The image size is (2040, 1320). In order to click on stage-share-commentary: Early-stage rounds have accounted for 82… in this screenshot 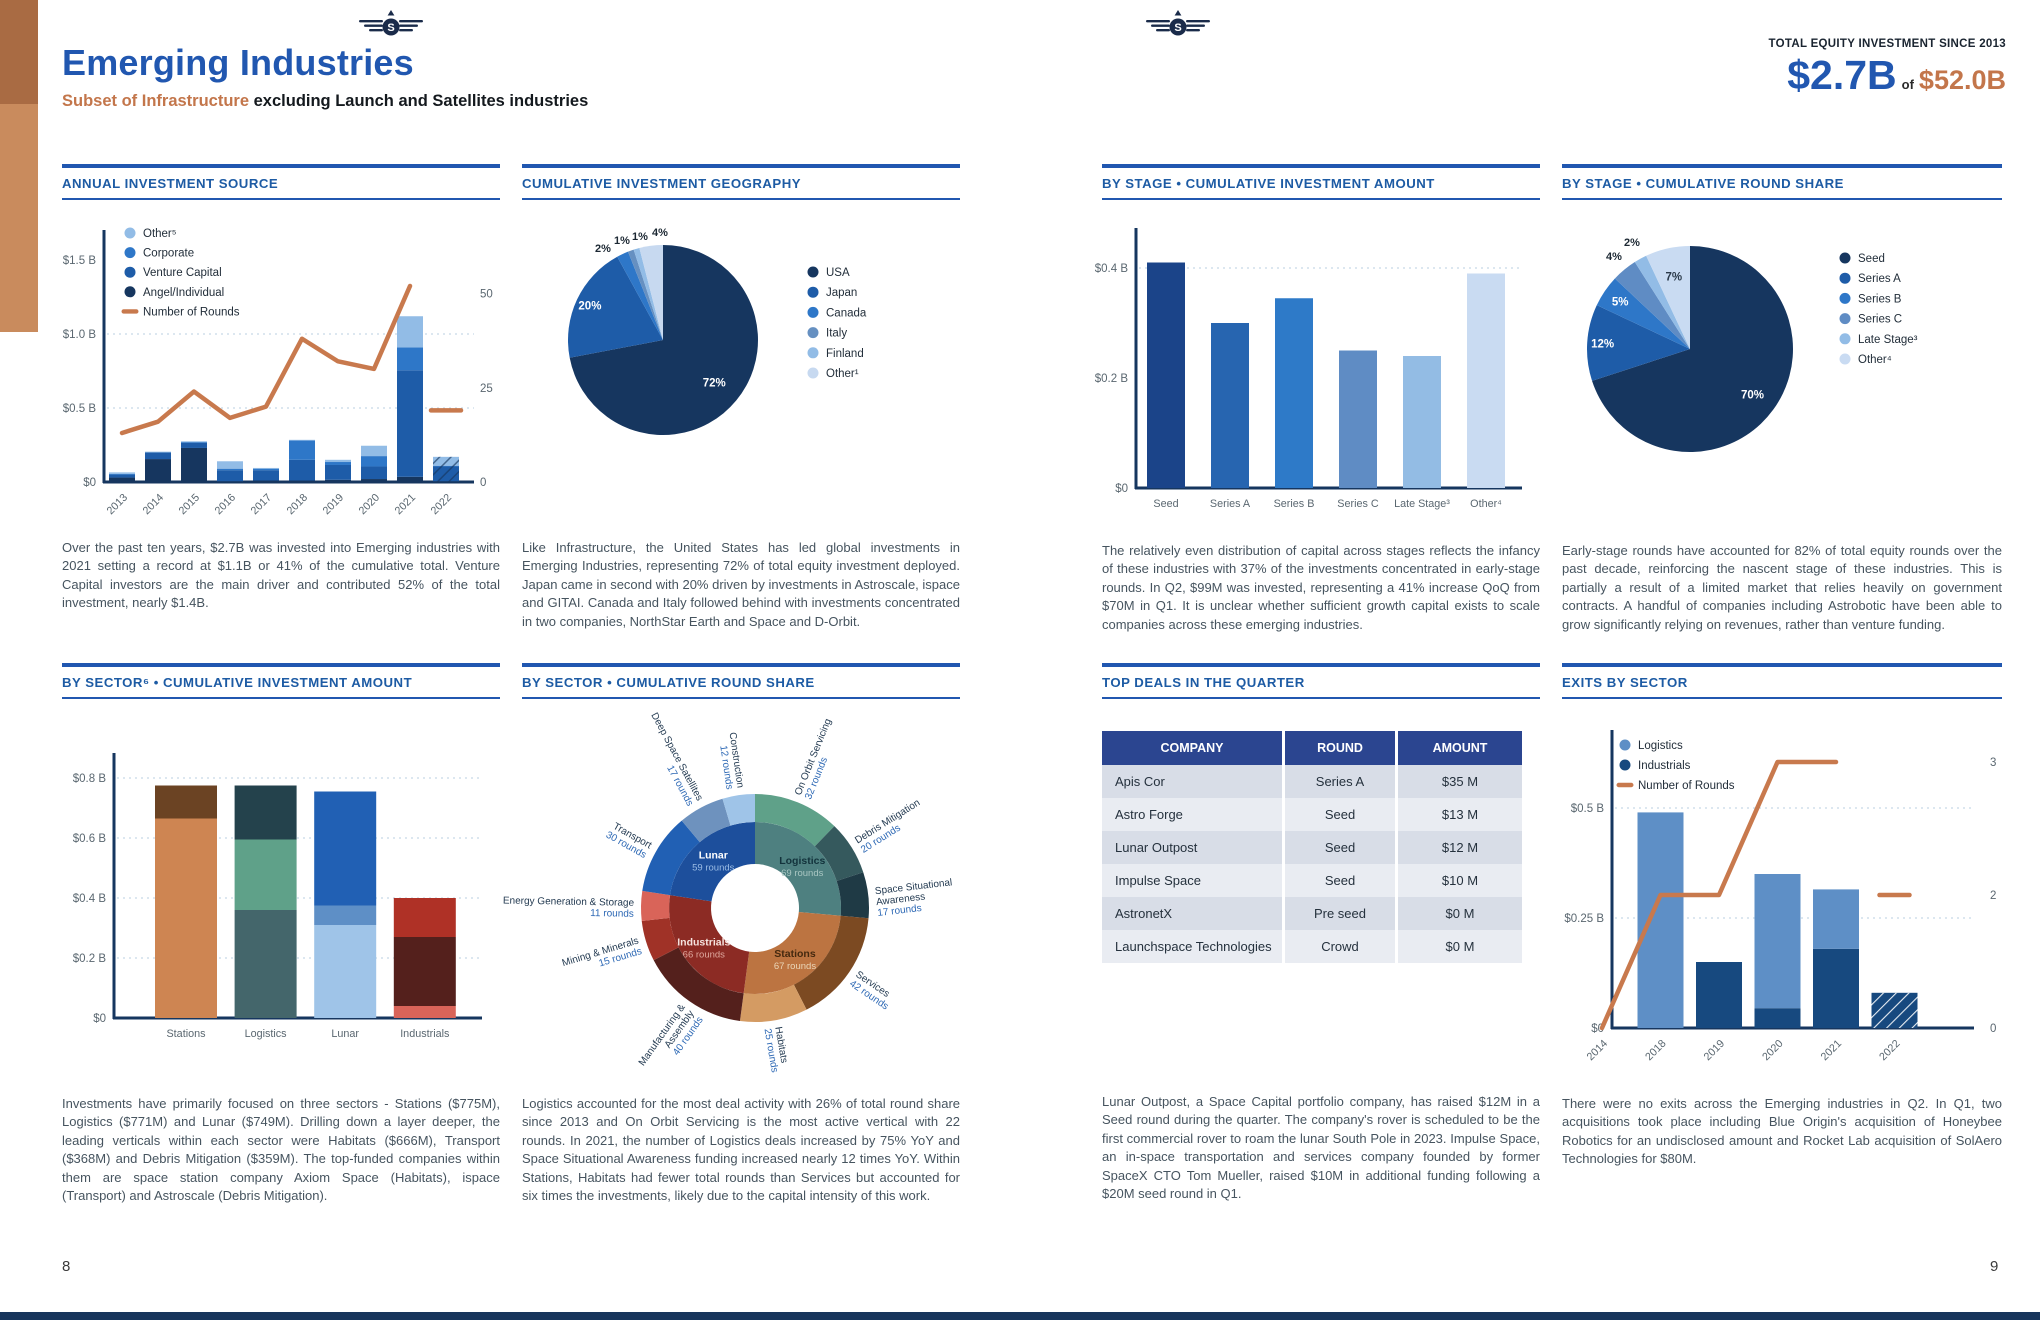, I will do `click(1782, 587)`.